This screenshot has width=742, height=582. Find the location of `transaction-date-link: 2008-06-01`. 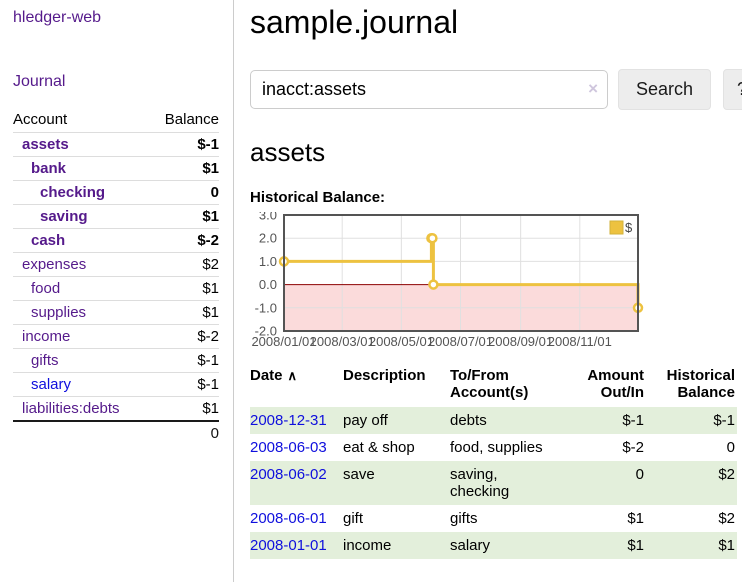

transaction-date-link: 2008-06-01 is located at coordinates (288, 518).